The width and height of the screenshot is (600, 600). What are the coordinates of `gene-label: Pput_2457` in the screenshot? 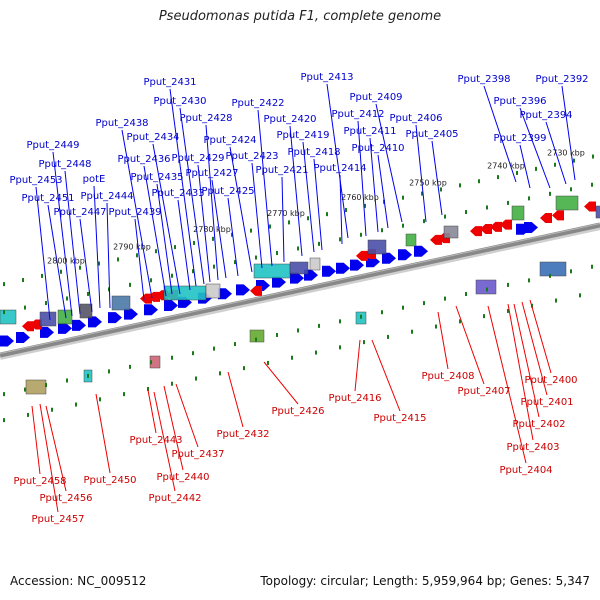 It's located at (57, 519).